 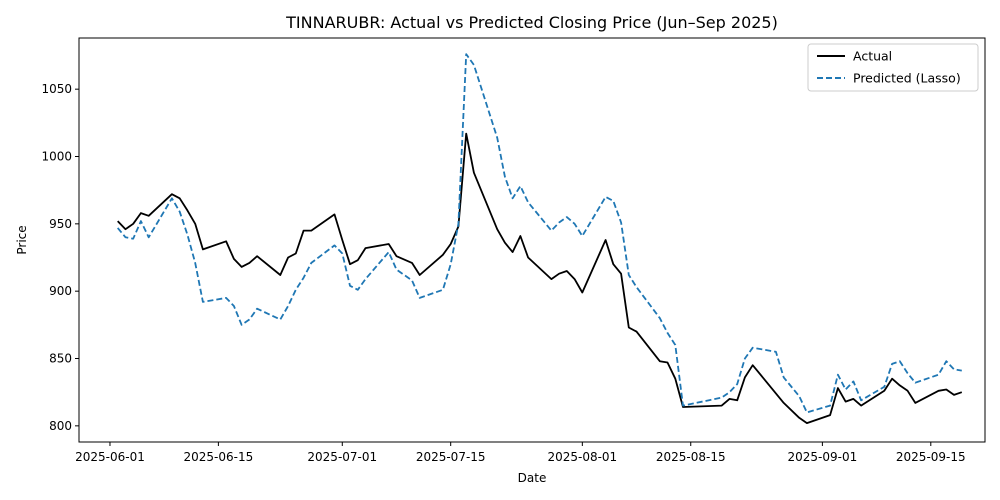 What do you see at coordinates (582, 457) in the screenshot?
I see `x-tick-label: 2025-08-01` at bounding box center [582, 457].